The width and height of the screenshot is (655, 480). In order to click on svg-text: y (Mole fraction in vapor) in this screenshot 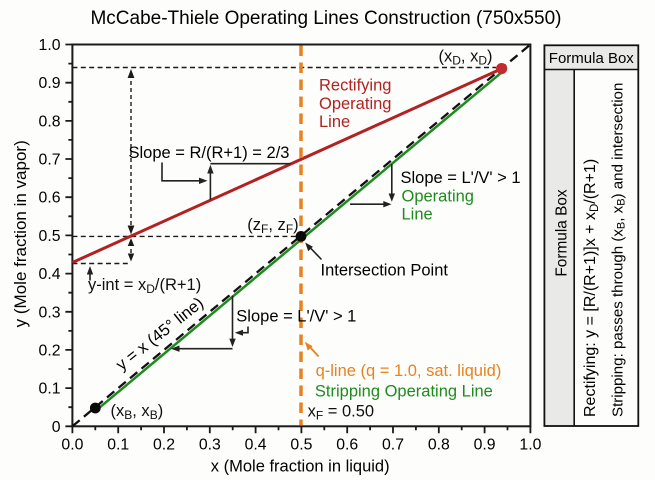, I will do `click(20, 233)`.